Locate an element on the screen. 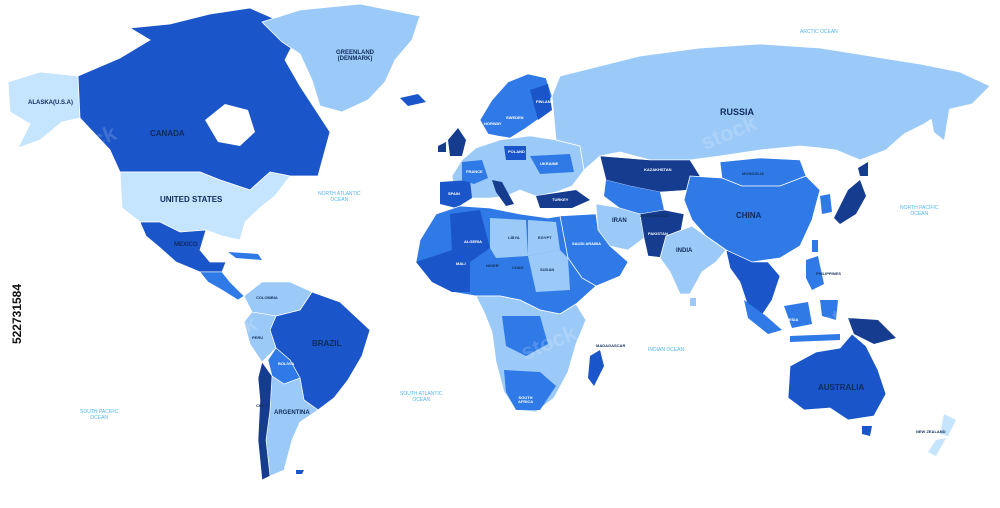 The height and width of the screenshot is (508, 1000). libya-shape is located at coordinates (509, 238).